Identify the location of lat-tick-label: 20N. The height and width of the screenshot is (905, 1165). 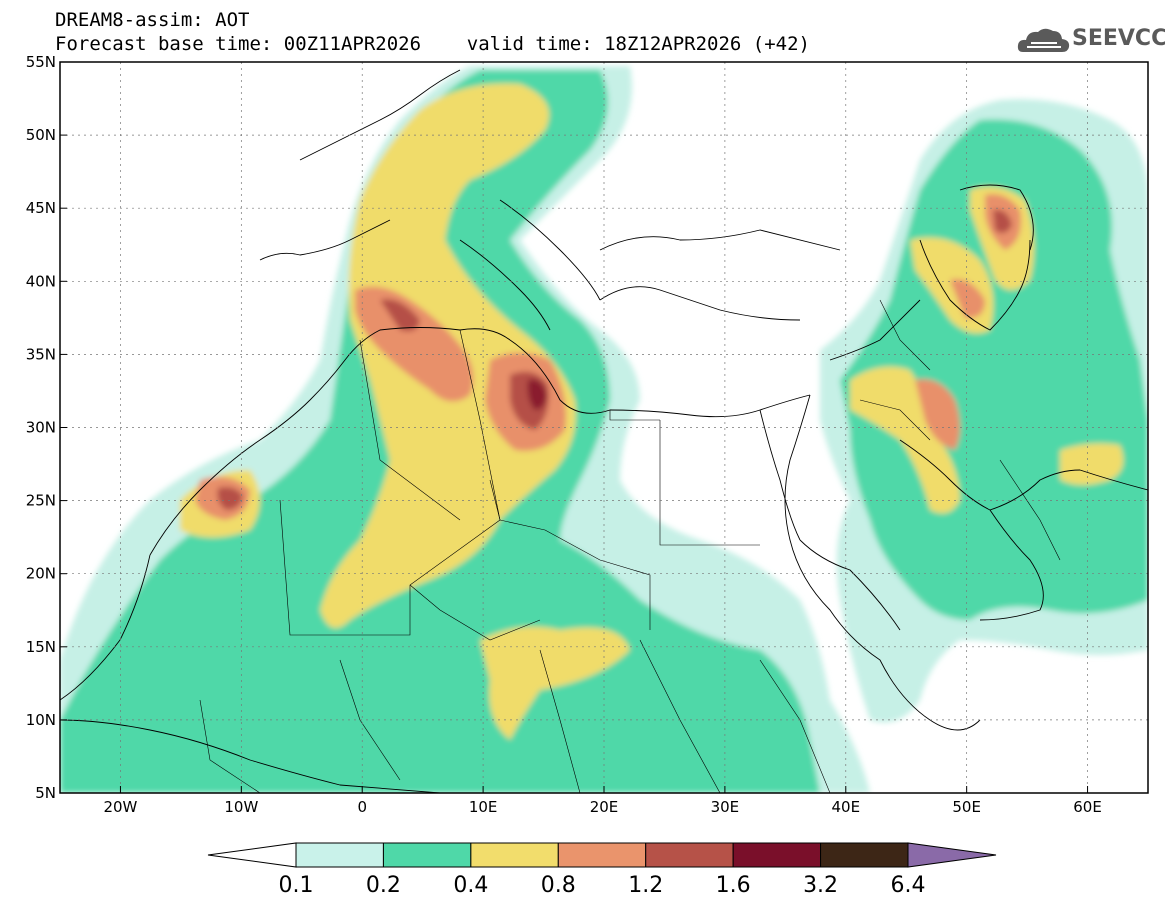
(41, 574).